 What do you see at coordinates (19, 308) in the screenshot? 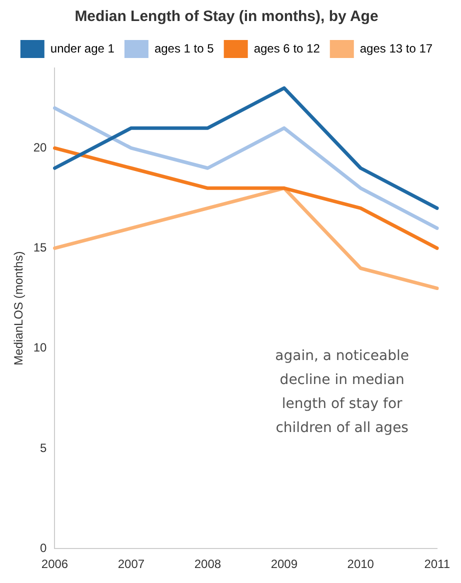
I see `y-axis-title: MedianLOS (months)` at bounding box center [19, 308].